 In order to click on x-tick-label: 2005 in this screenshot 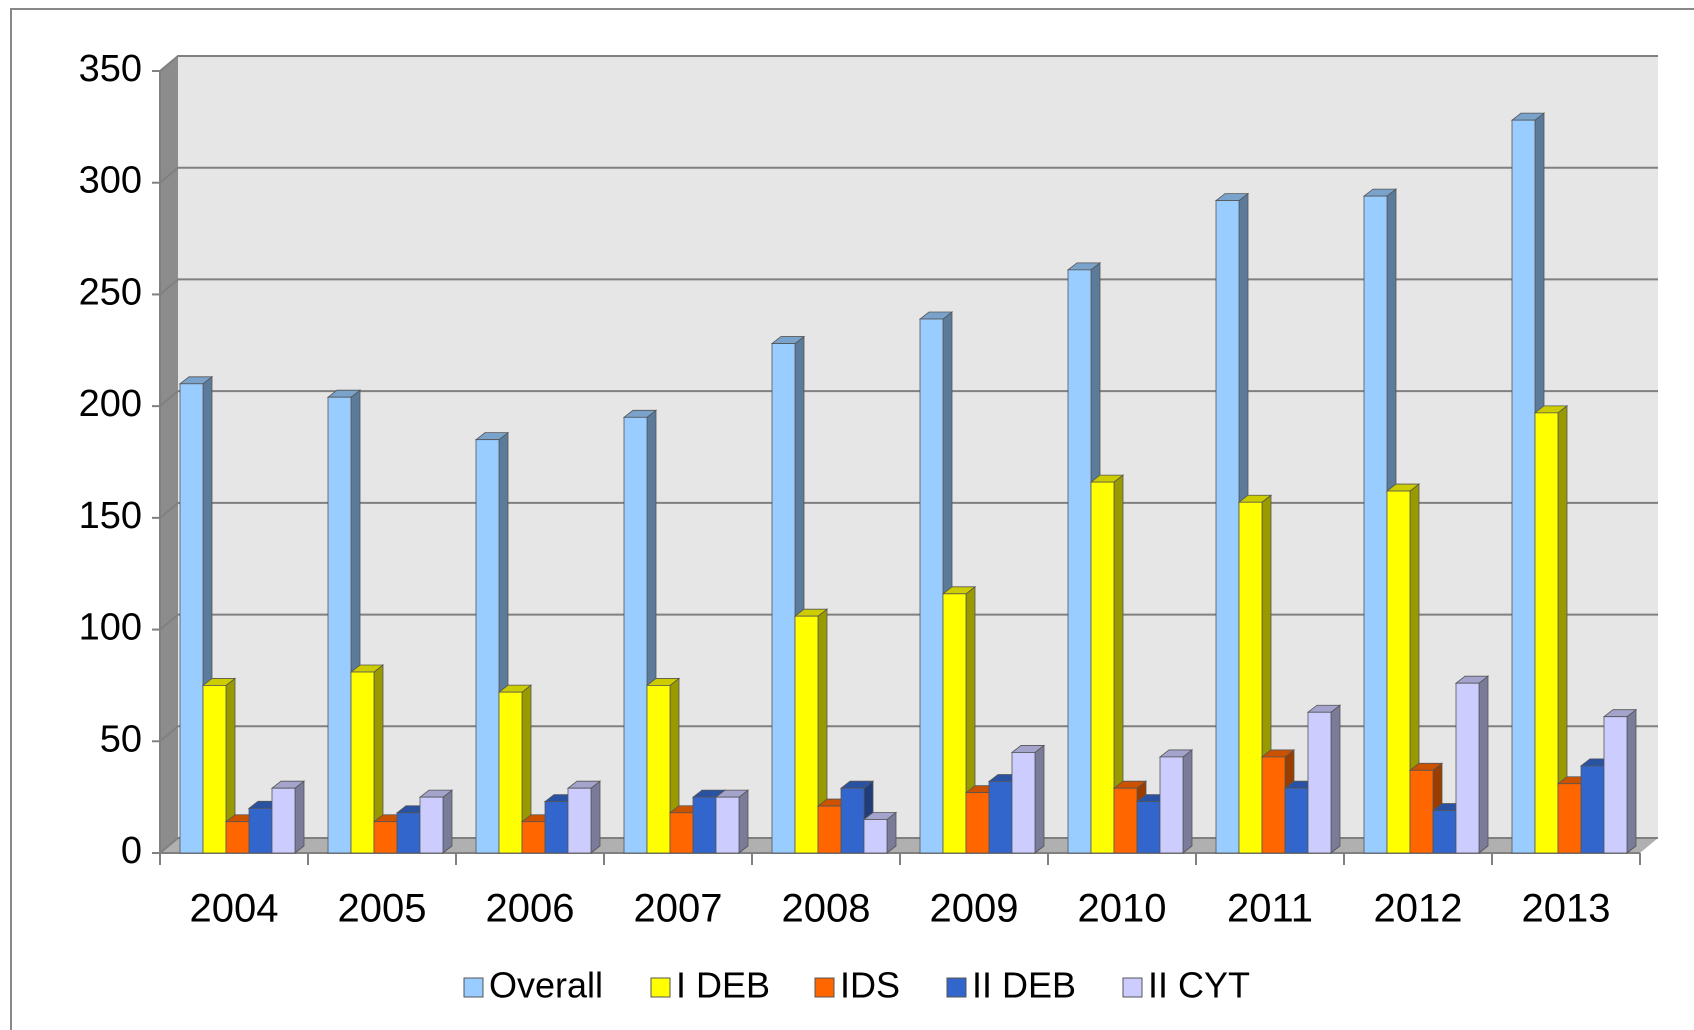, I will do `click(382, 909)`.